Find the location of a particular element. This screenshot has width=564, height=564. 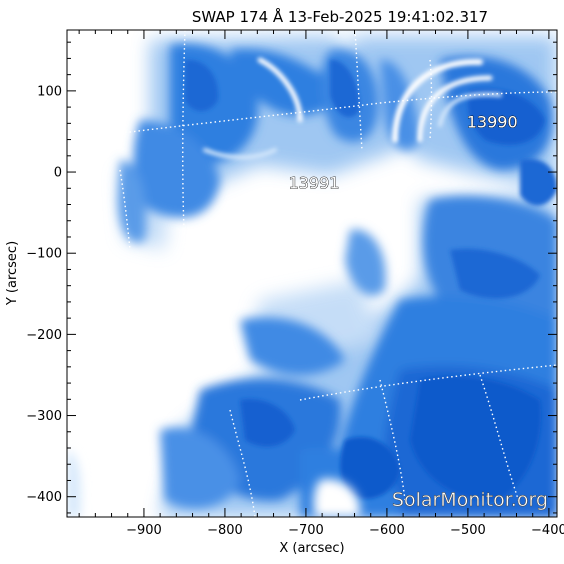

x-axis-label: X (arcsec) is located at coordinates (311, 548).